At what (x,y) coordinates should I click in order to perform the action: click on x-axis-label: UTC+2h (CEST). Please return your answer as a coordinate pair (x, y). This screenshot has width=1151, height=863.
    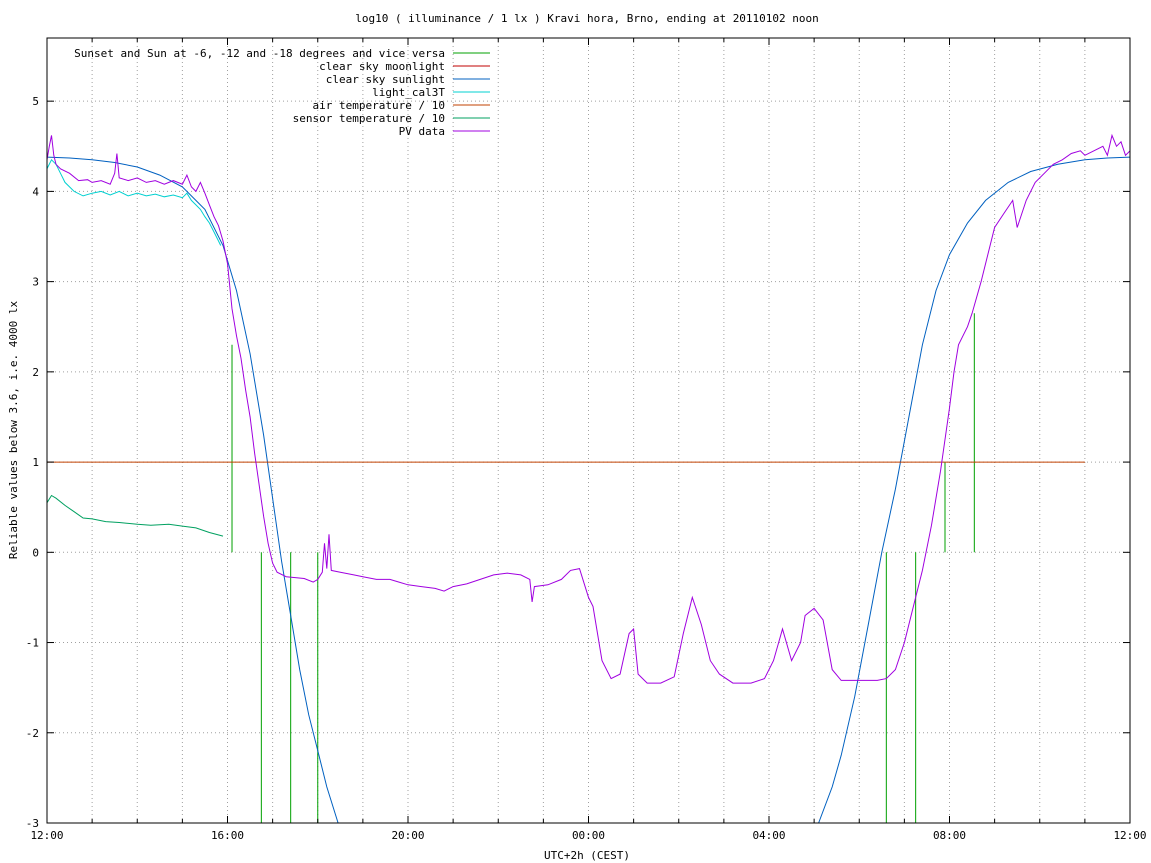
    Looking at the image, I should click on (587, 855).